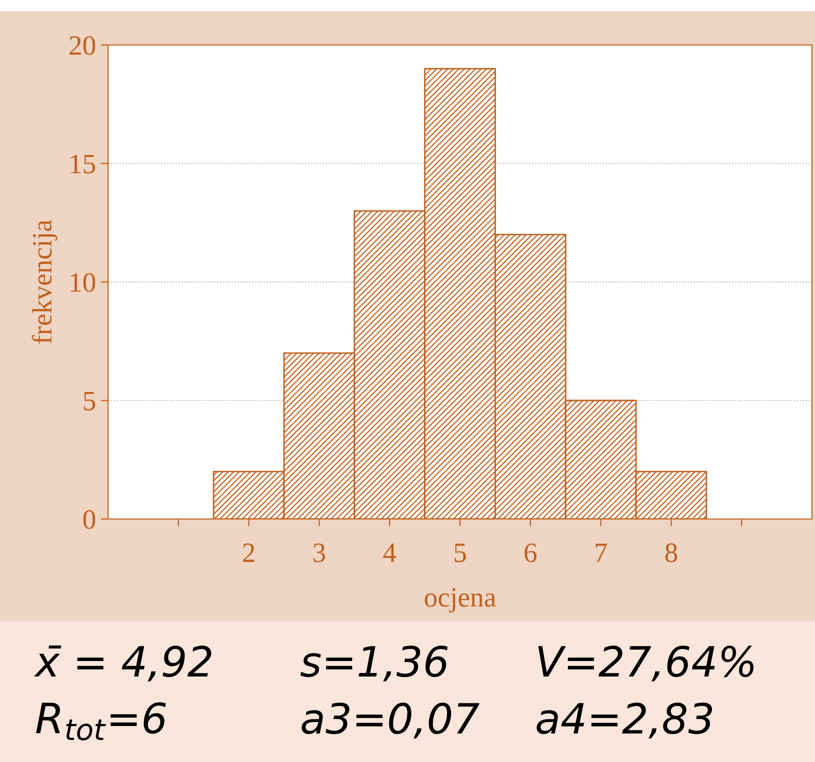 The width and height of the screenshot is (815, 762). What do you see at coordinates (389, 553) in the screenshot?
I see `x-tick-label: 4` at bounding box center [389, 553].